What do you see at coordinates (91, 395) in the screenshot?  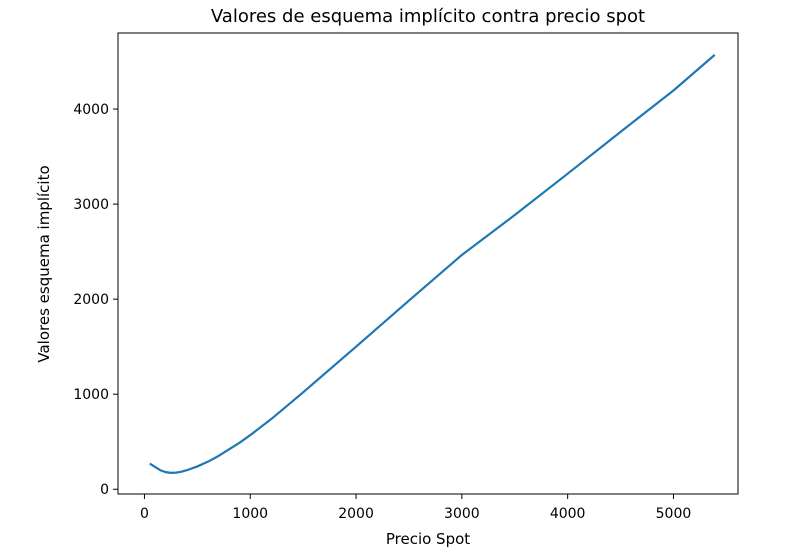 I see `y-tick-label: 1000` at bounding box center [91, 395].